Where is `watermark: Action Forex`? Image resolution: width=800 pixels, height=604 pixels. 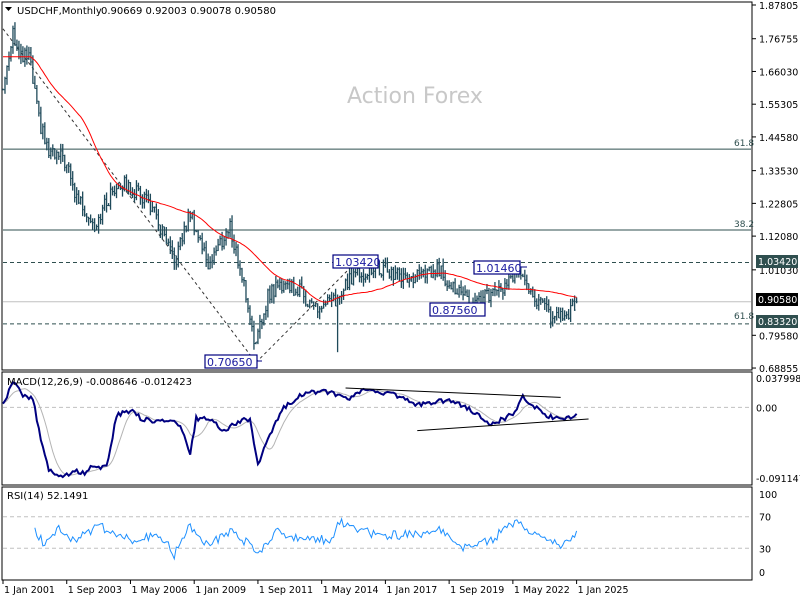 watermark: Action Forex is located at coordinates (415, 96).